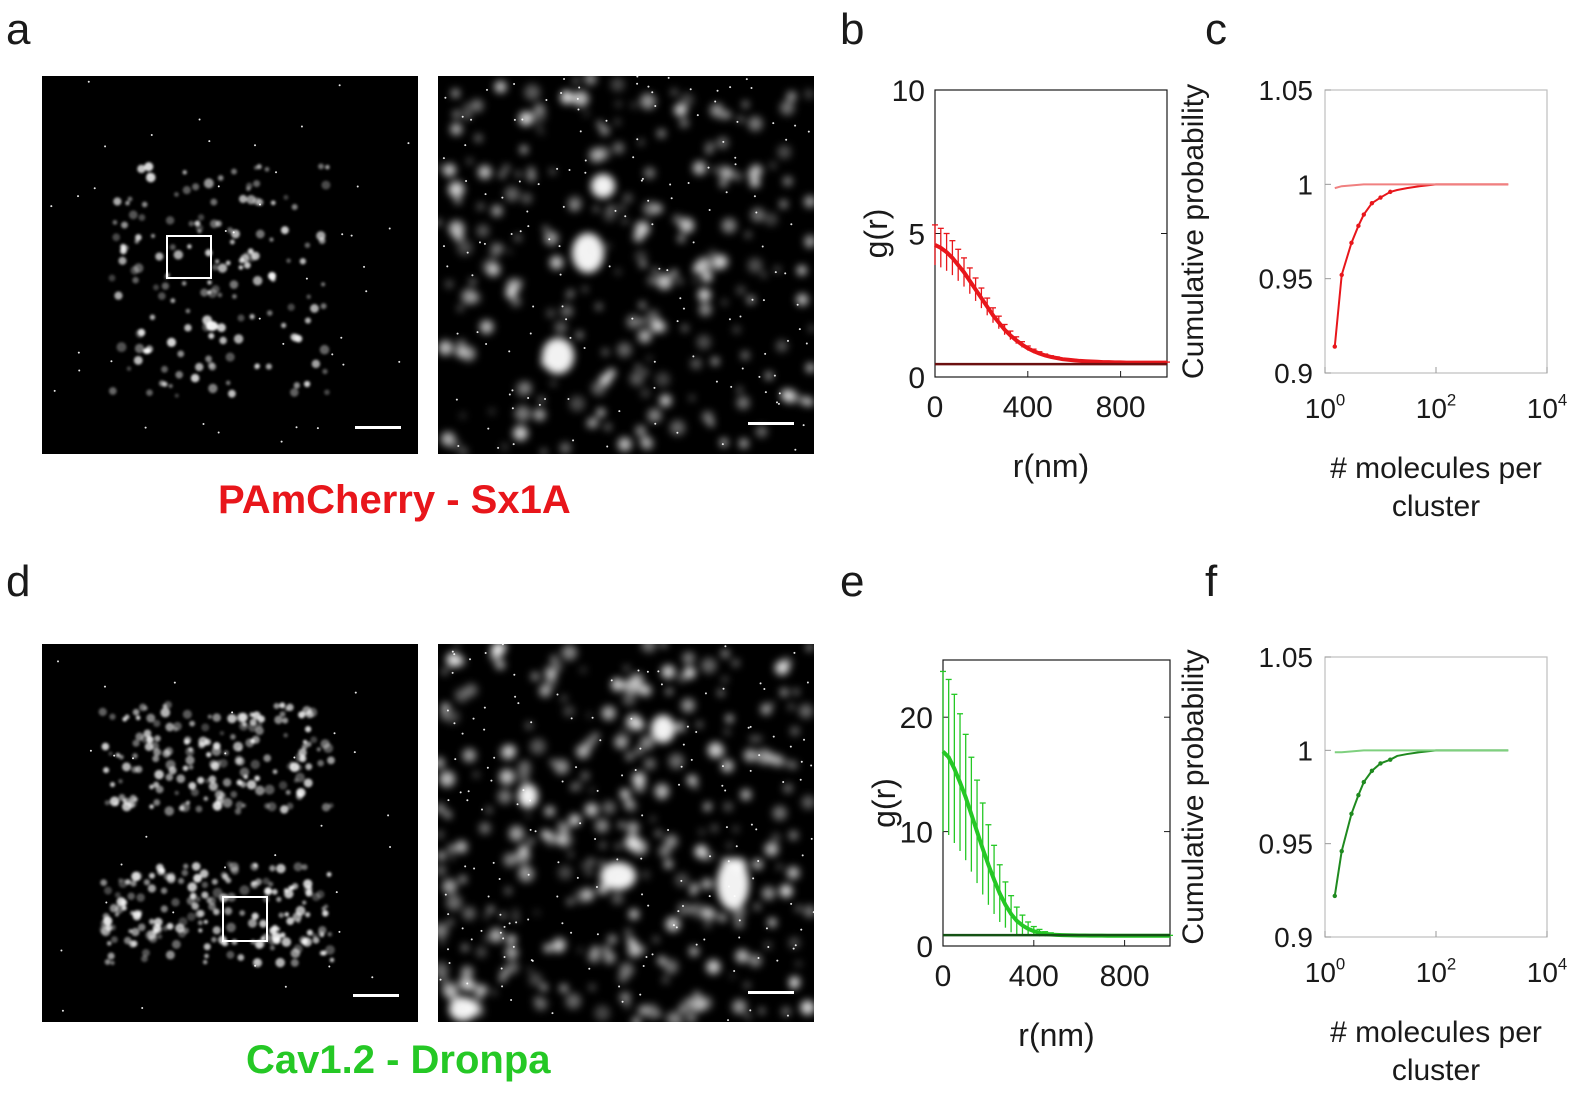 The image size is (1575, 1093). I want to click on y-tick-label: 1, so click(1305, 184).